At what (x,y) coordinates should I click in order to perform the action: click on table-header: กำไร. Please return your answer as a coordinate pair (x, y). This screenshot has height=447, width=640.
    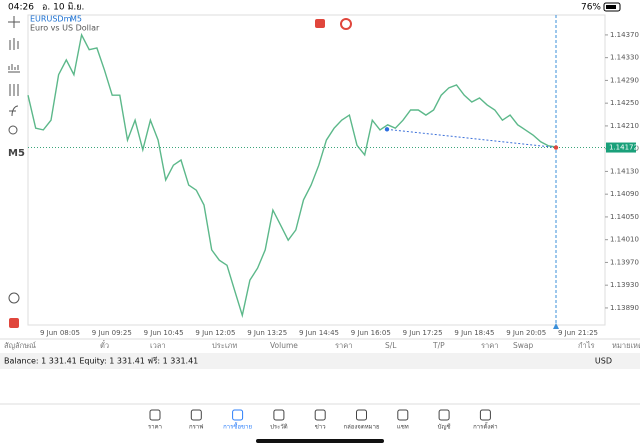
    Looking at the image, I should click on (586, 345).